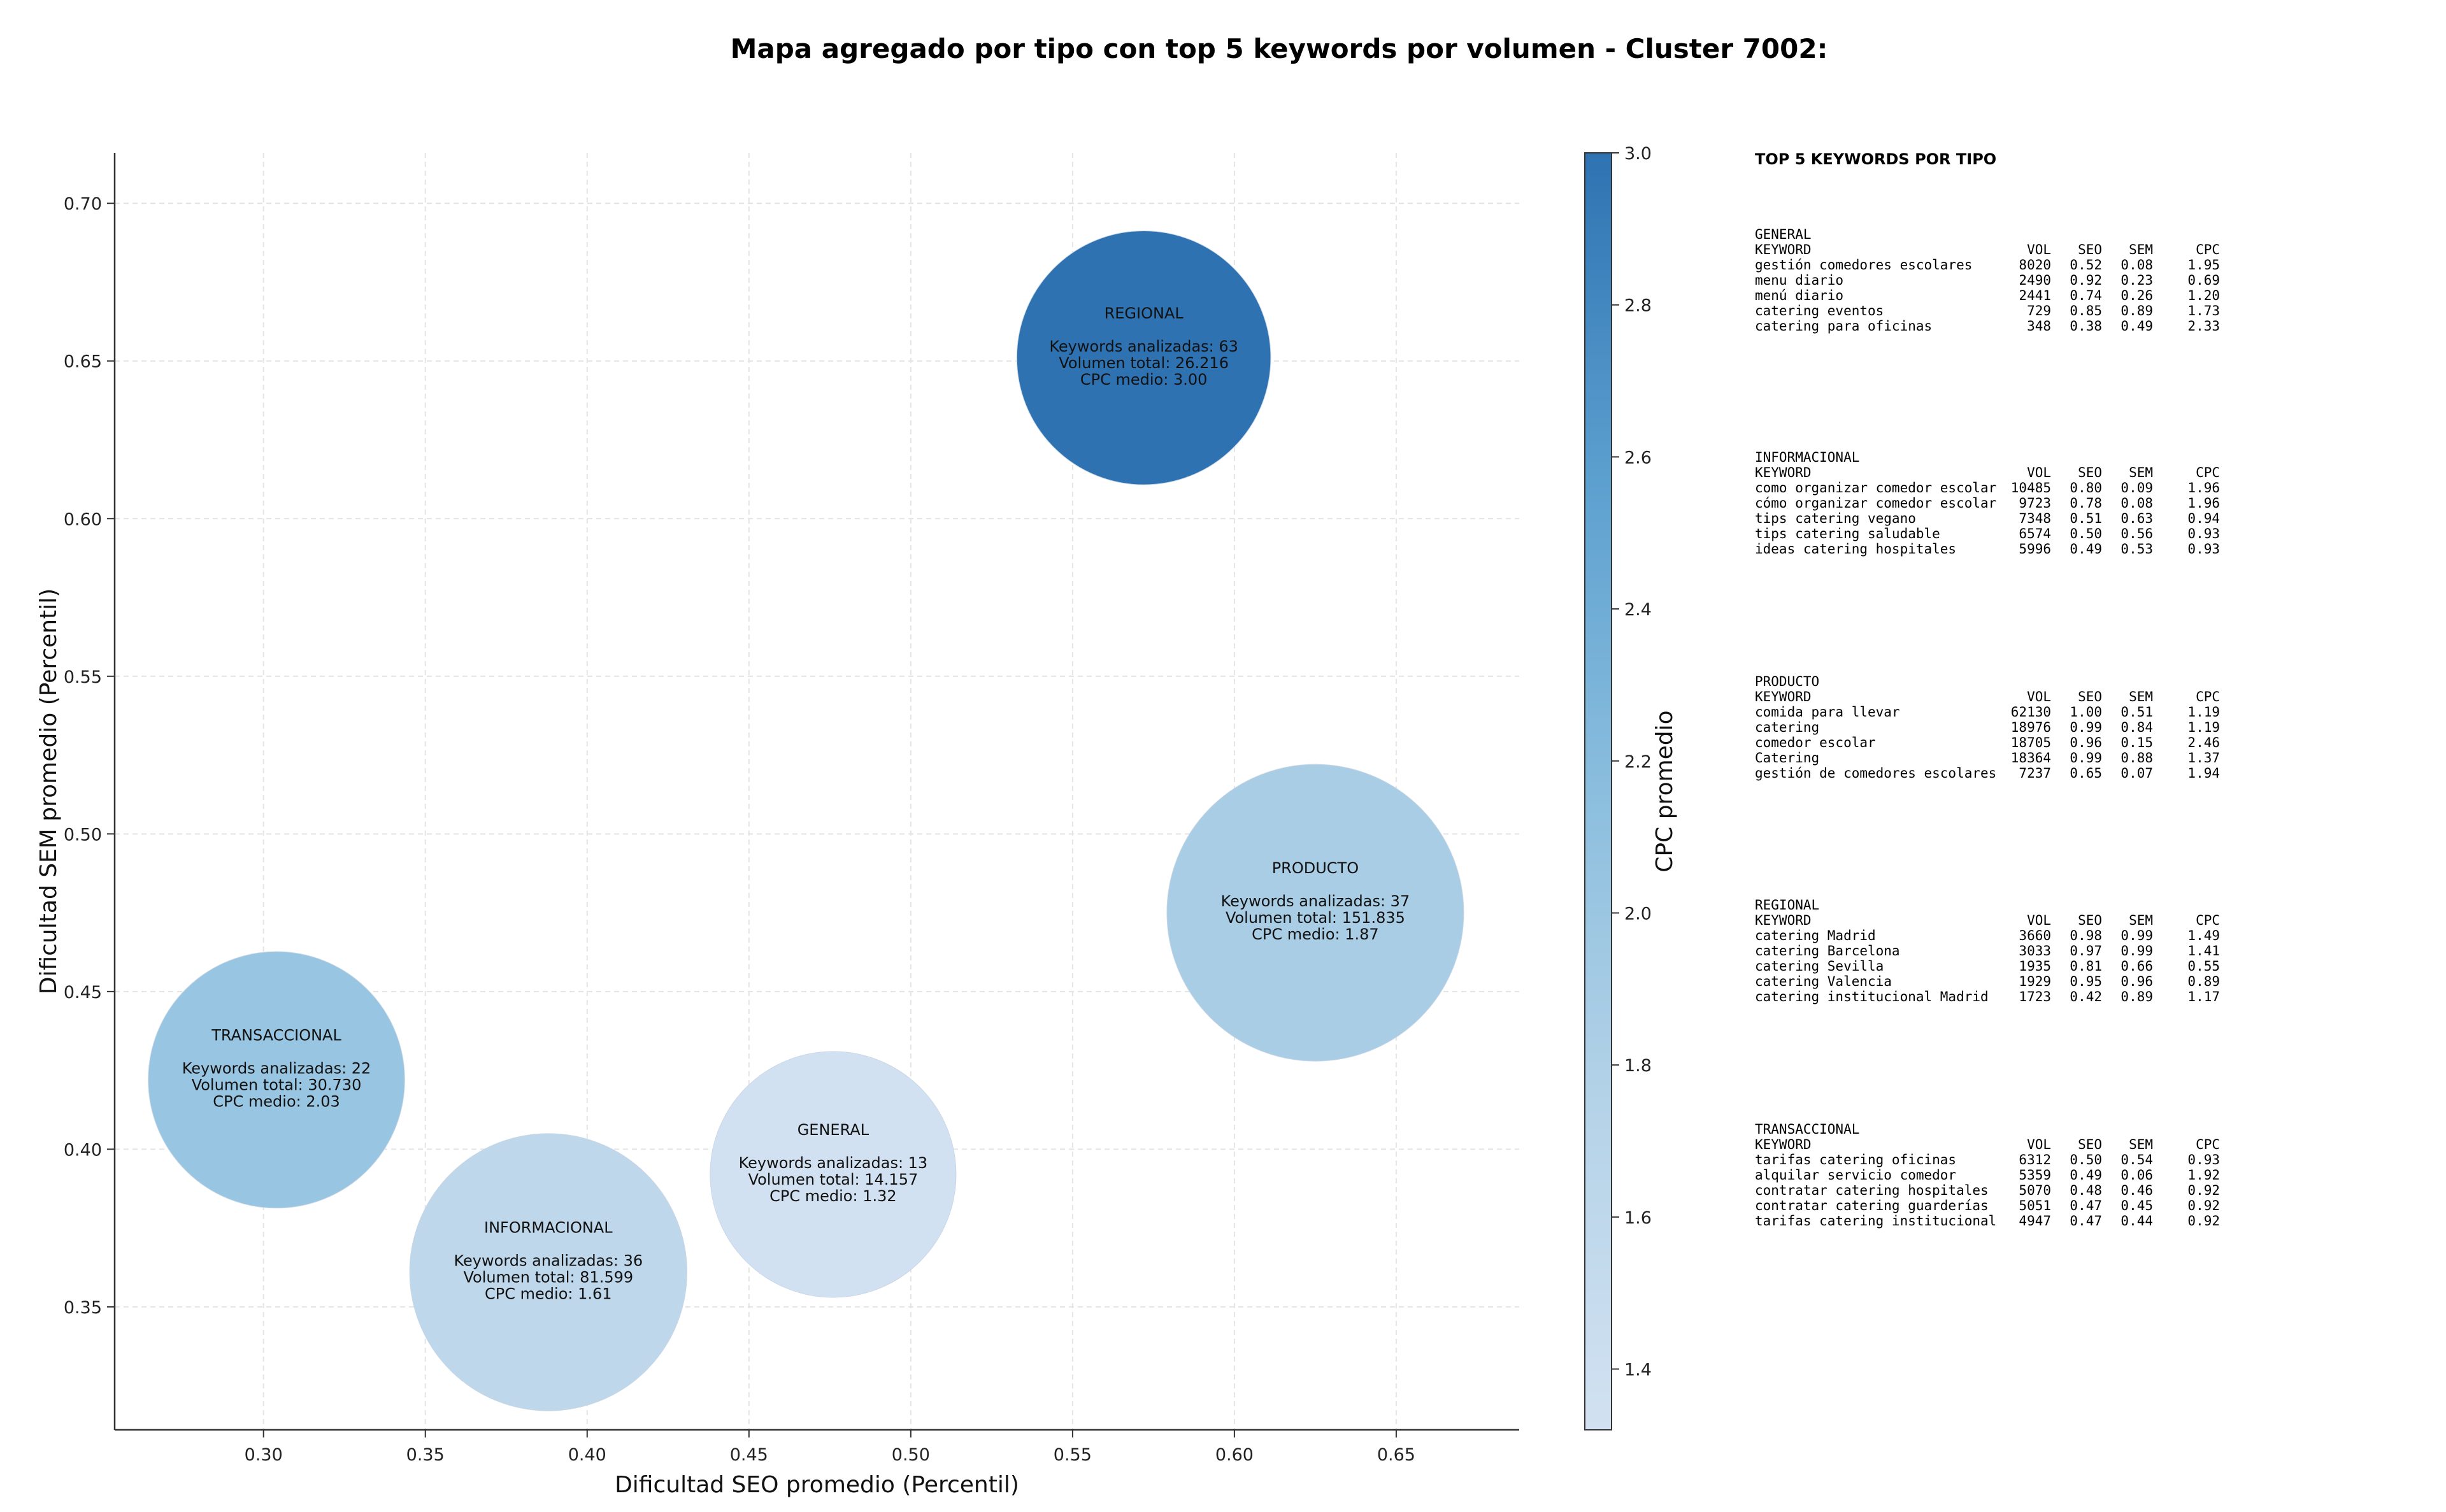 This screenshot has height=1512, width=2446. I want to click on table-cell: catering eventos, so click(1819, 310).